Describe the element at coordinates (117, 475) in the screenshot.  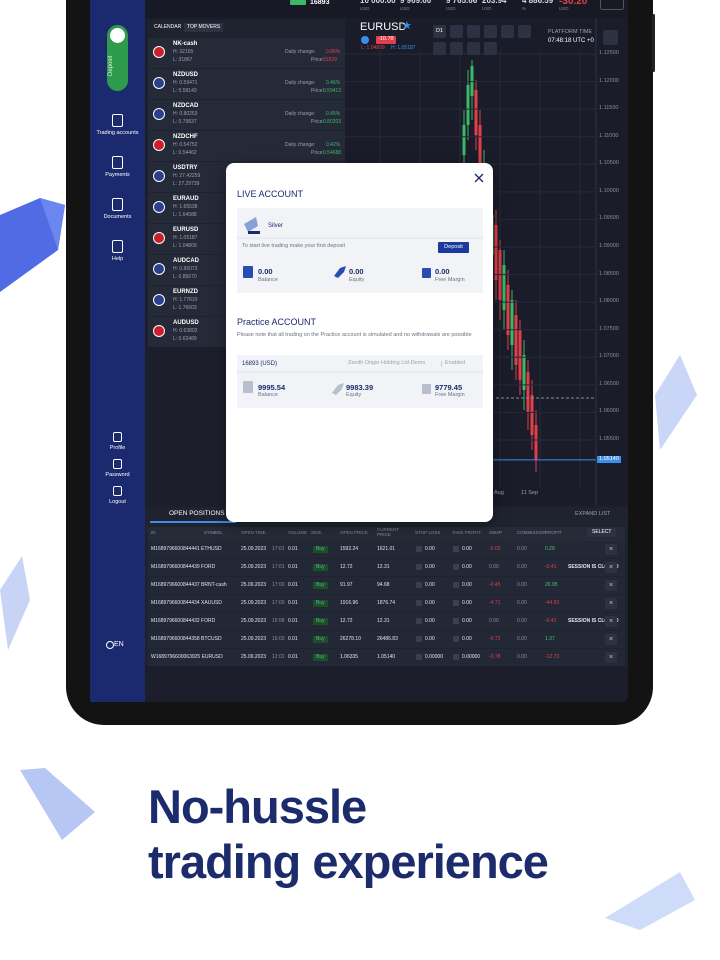
I see `sidebar-item: Password` at that location.